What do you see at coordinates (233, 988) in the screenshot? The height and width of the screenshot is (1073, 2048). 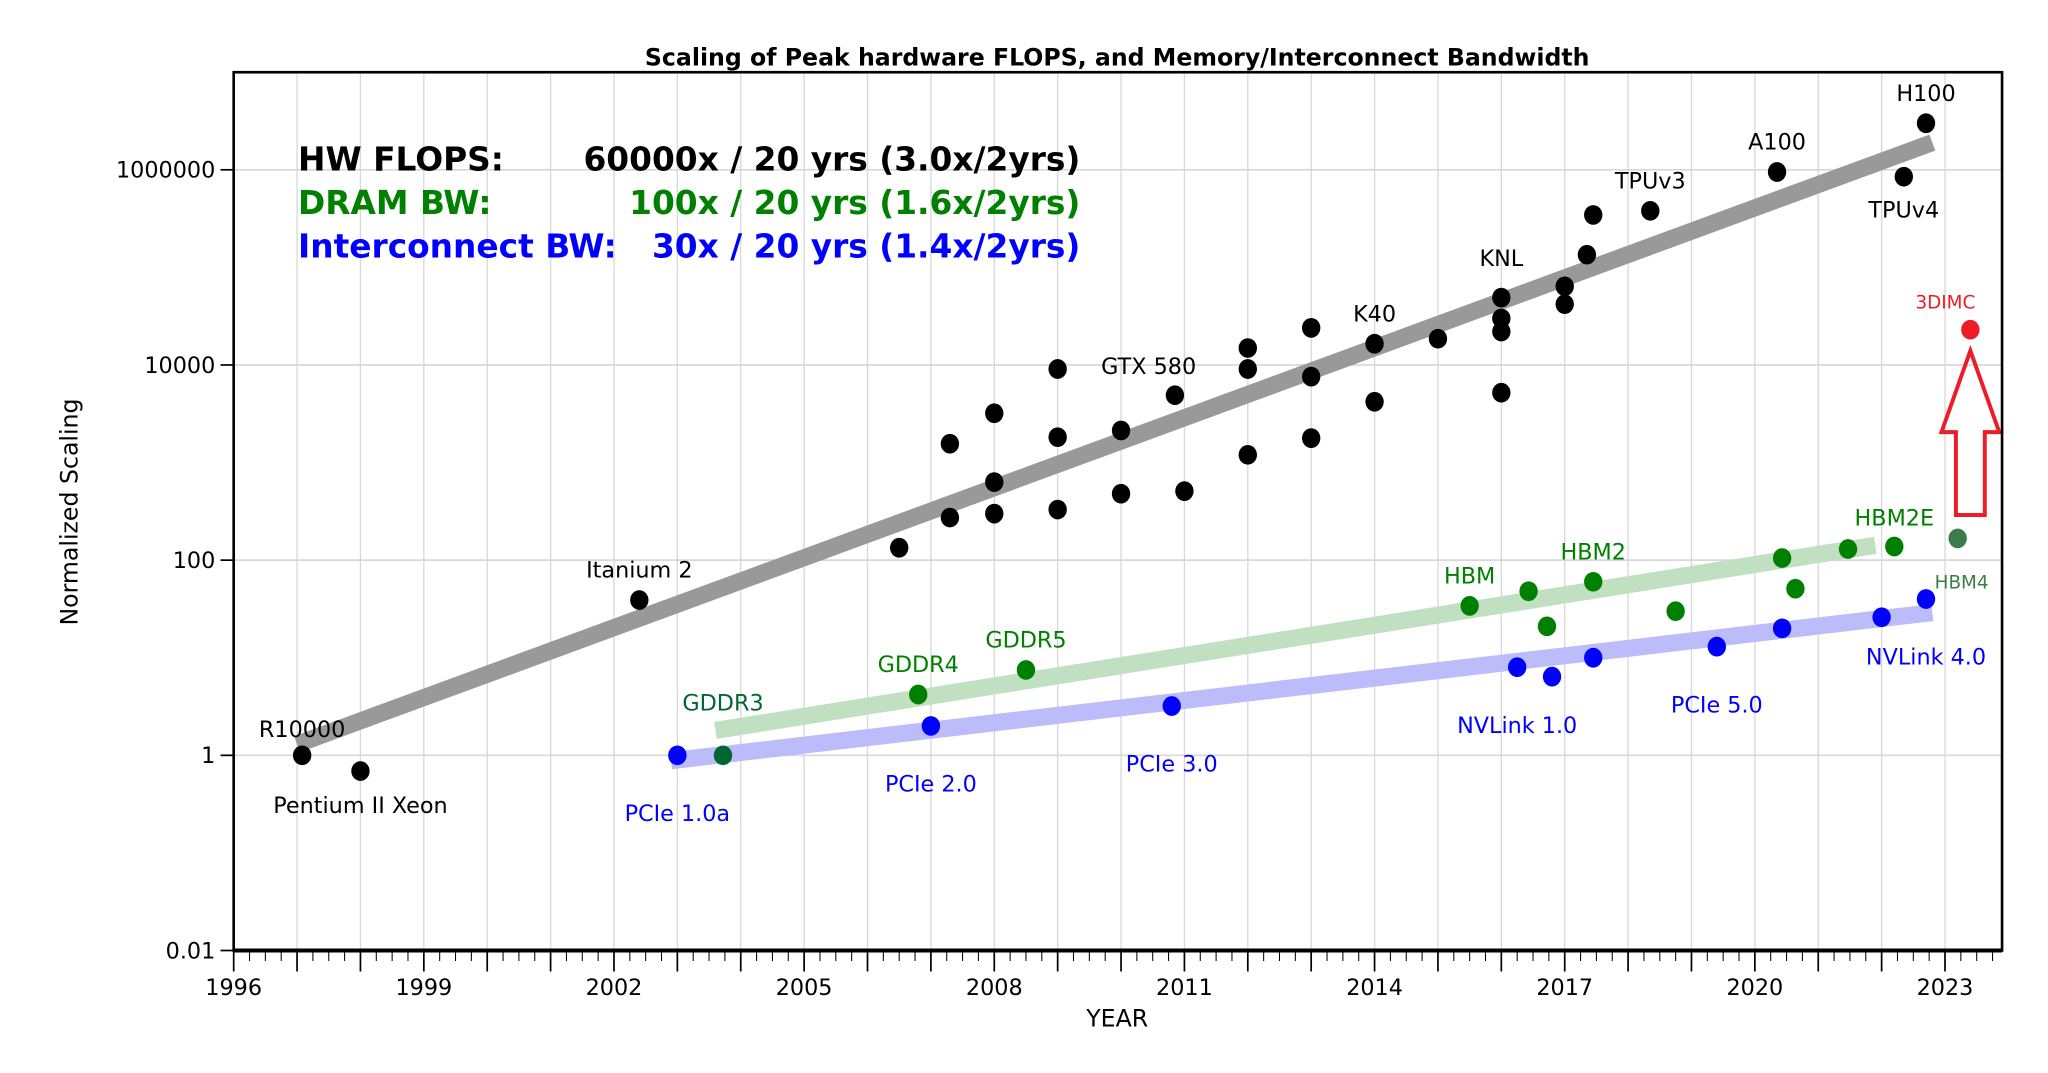 I see `x-tick-label: 1996` at bounding box center [233, 988].